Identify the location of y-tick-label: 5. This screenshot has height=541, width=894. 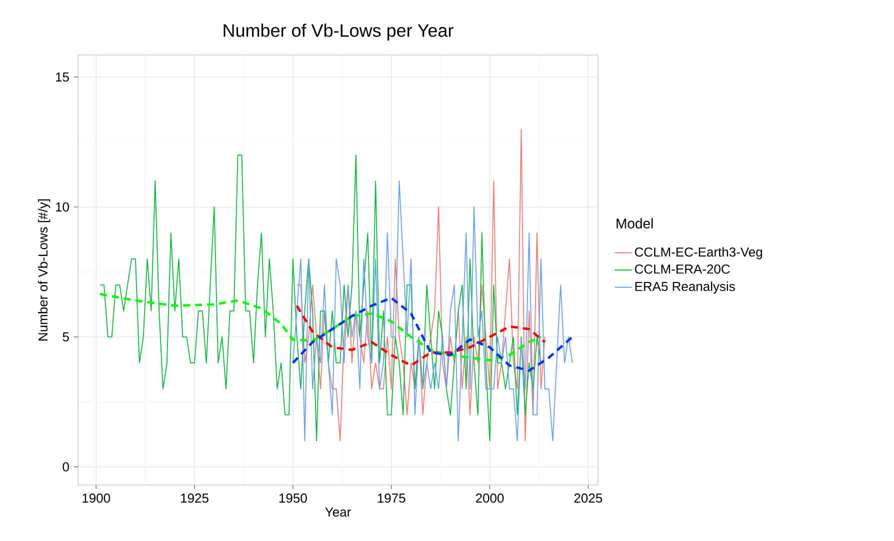
(65, 337).